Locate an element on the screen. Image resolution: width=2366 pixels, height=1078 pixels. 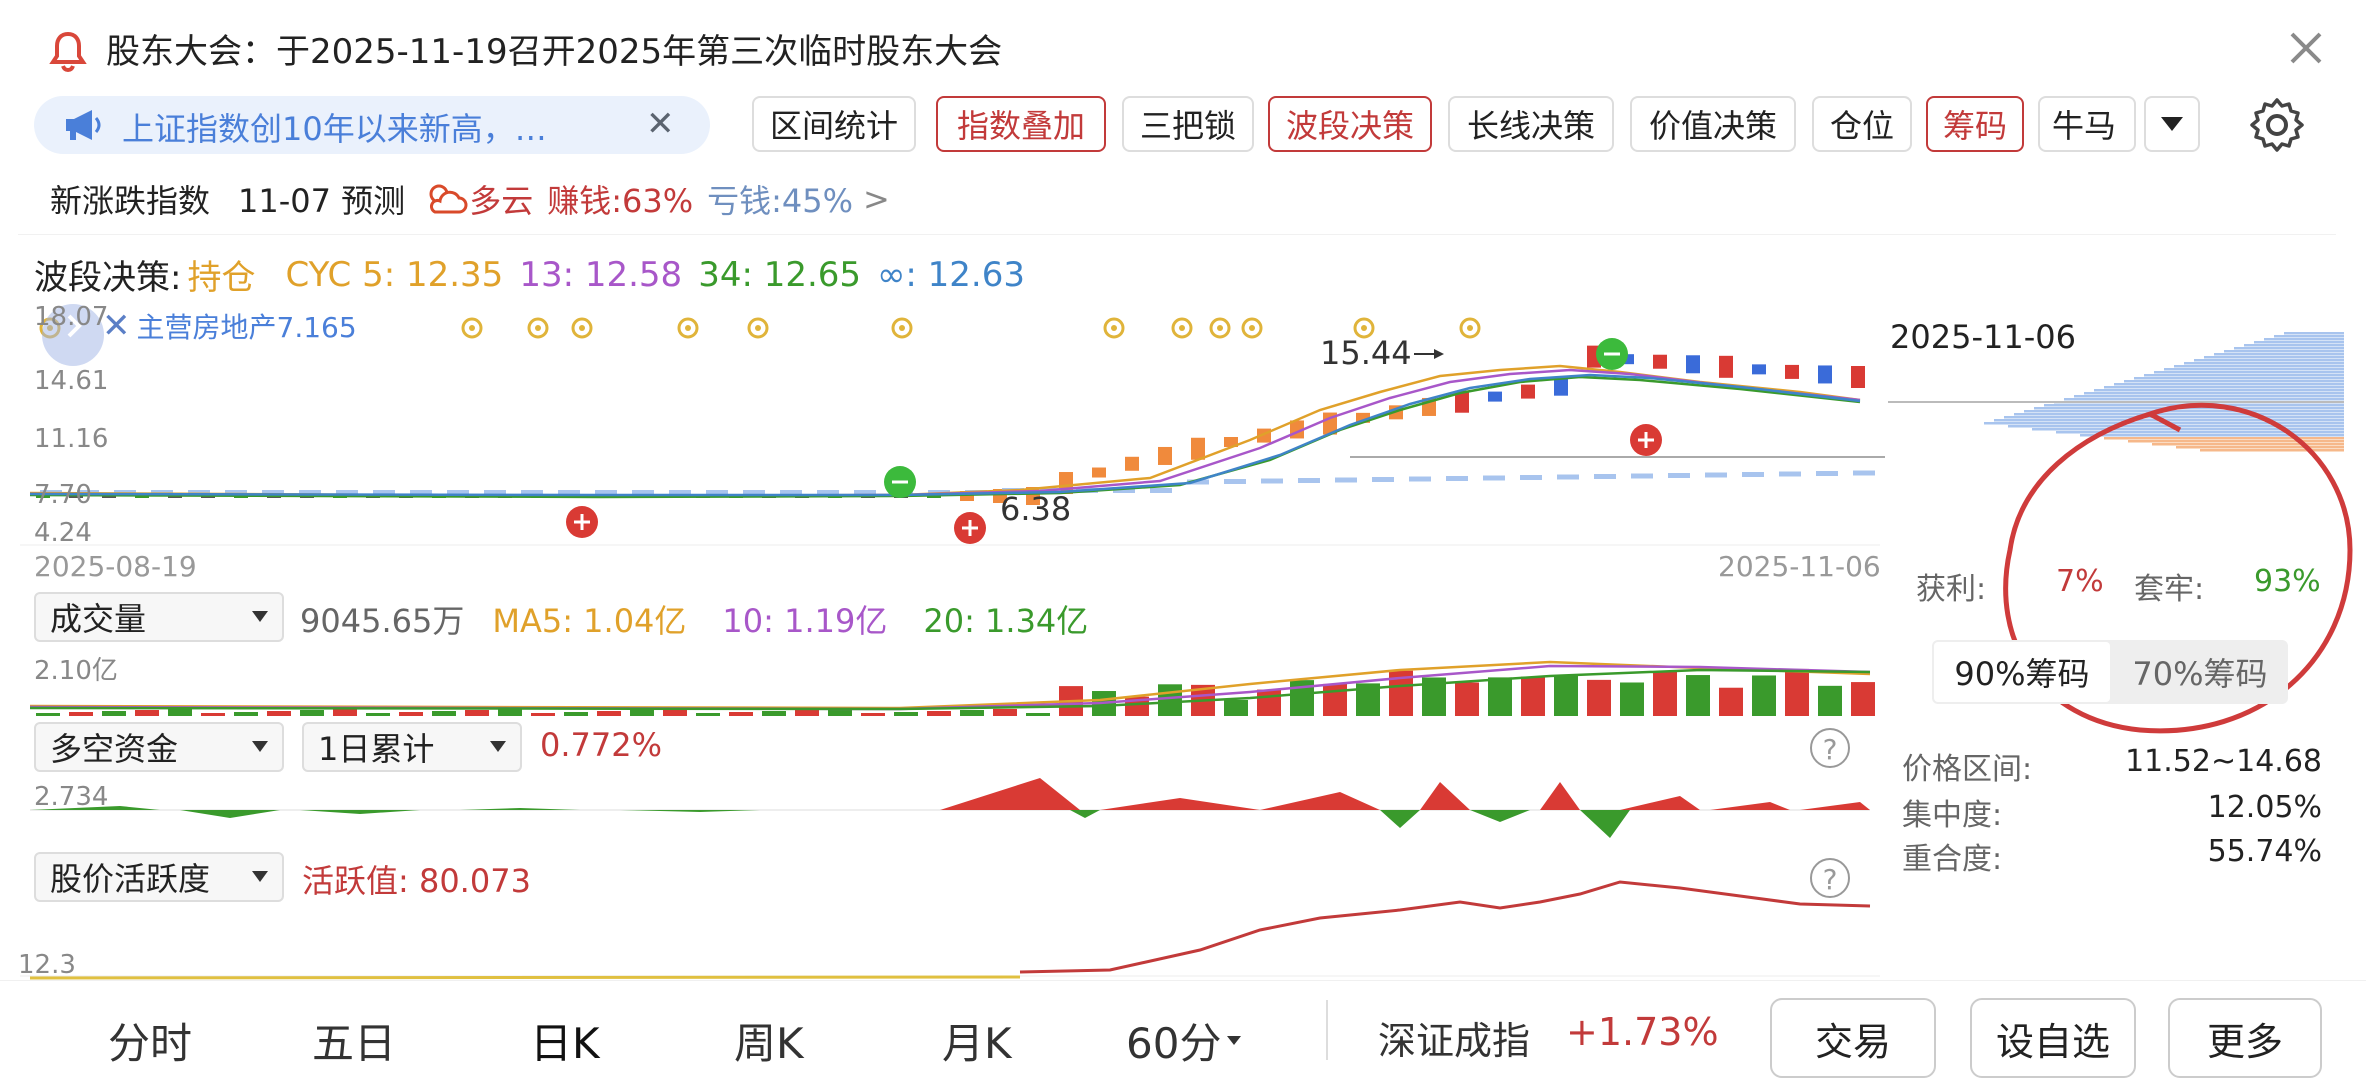
volume-legend: 9045.65万 MA5: 1.04亿 10: 1.19亿 20: 1.34亿 is located at coordinates (694, 619).